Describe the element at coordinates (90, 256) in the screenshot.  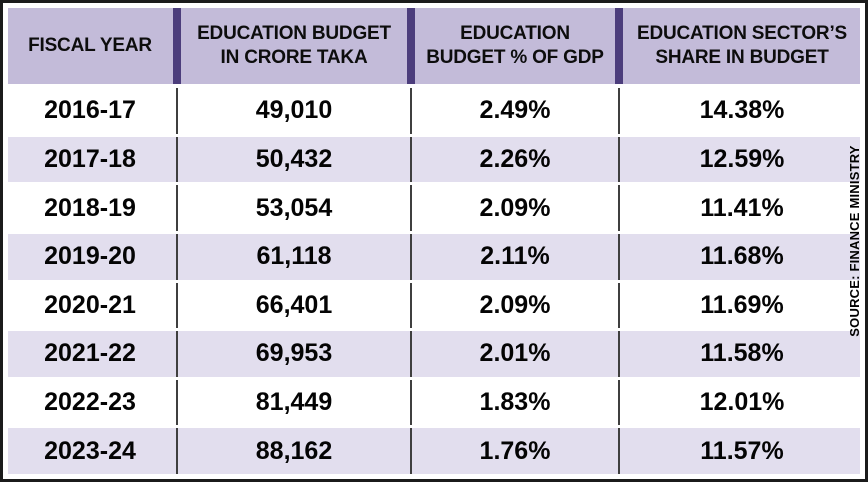
I see `cell-fiscal-year: 2019-20` at that location.